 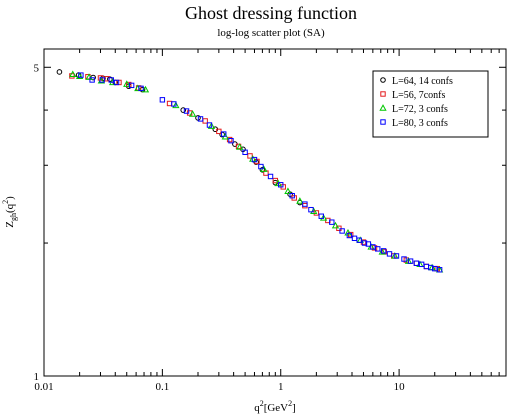 I want to click on x-axis-label: q2[GeV2], so click(x=275, y=406).